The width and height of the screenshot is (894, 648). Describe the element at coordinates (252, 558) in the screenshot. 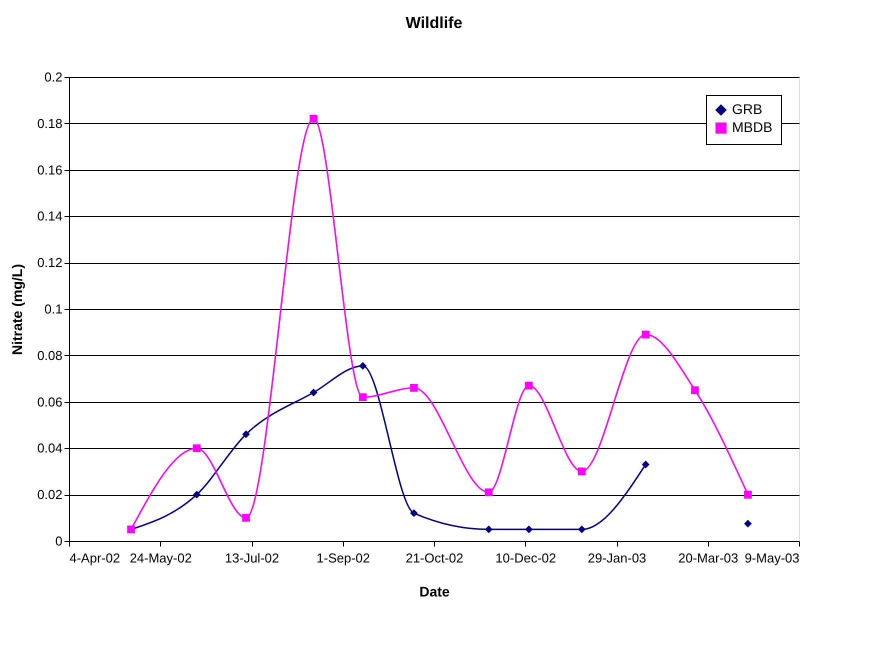

I see `x-tick-label: 13-Jul-02` at that location.